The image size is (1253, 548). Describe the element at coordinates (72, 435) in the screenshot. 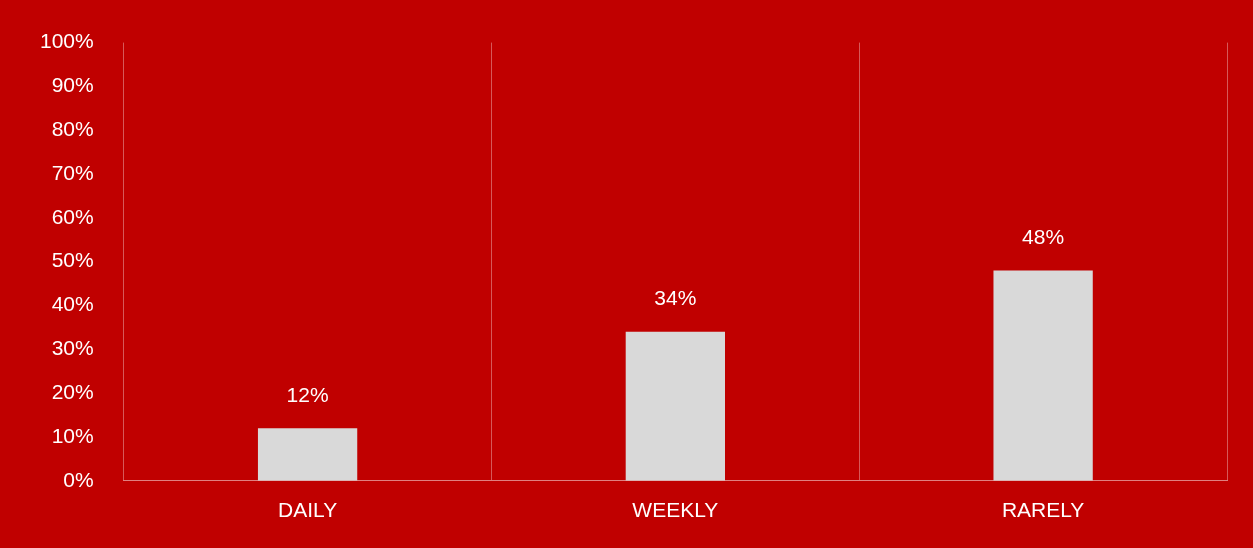

I see `y-tick-label: 10%` at that location.